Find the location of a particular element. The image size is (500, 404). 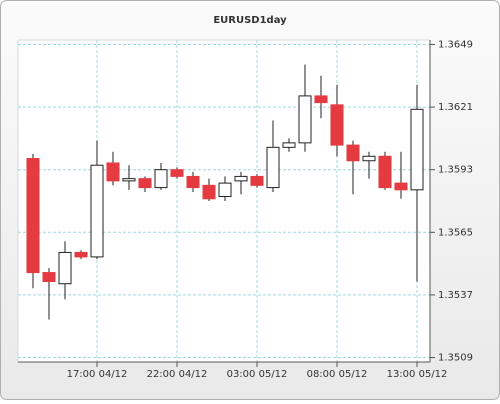

y-tick-label: 1.3509 is located at coordinates (455, 358).